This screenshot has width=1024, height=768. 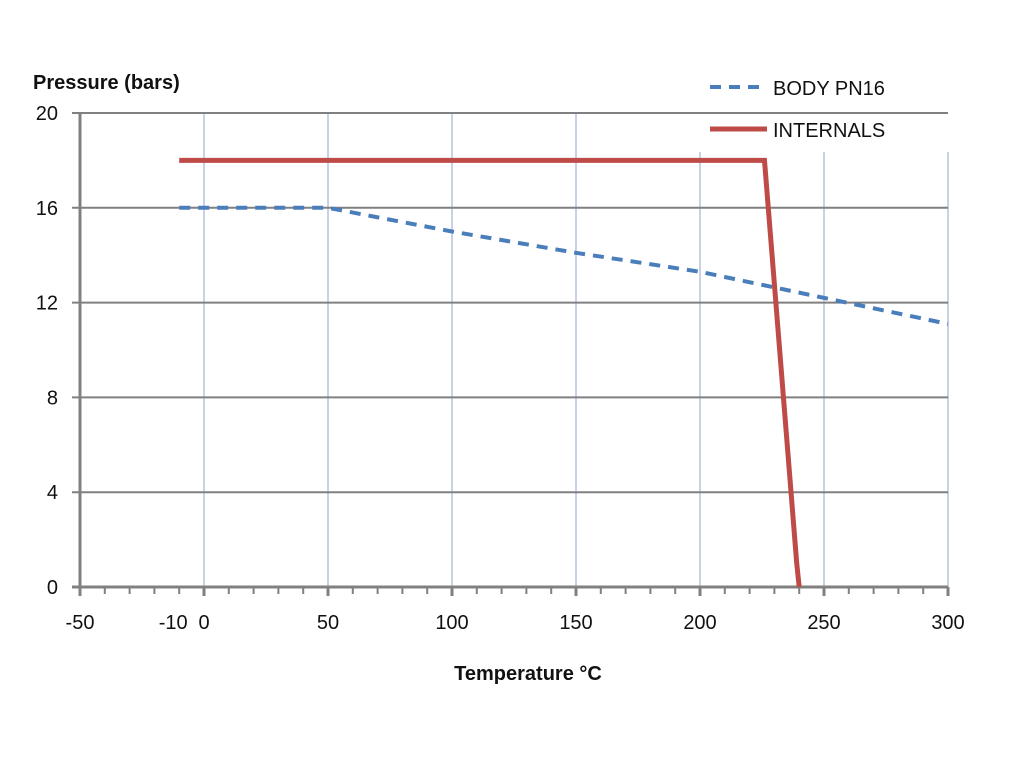 I want to click on y-axis-title: Pressure (bars), so click(x=106, y=83).